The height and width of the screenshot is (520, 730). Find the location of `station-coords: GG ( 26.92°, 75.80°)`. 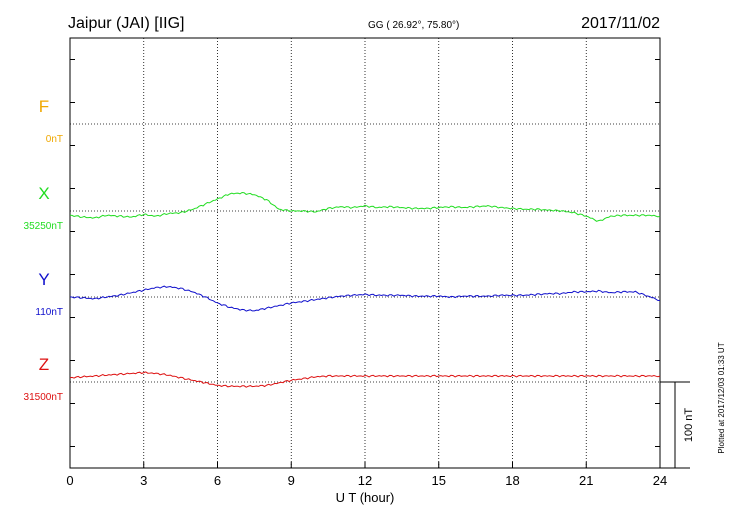

station-coords: GG ( 26.92°, 75.80°) is located at coordinates (413, 25).